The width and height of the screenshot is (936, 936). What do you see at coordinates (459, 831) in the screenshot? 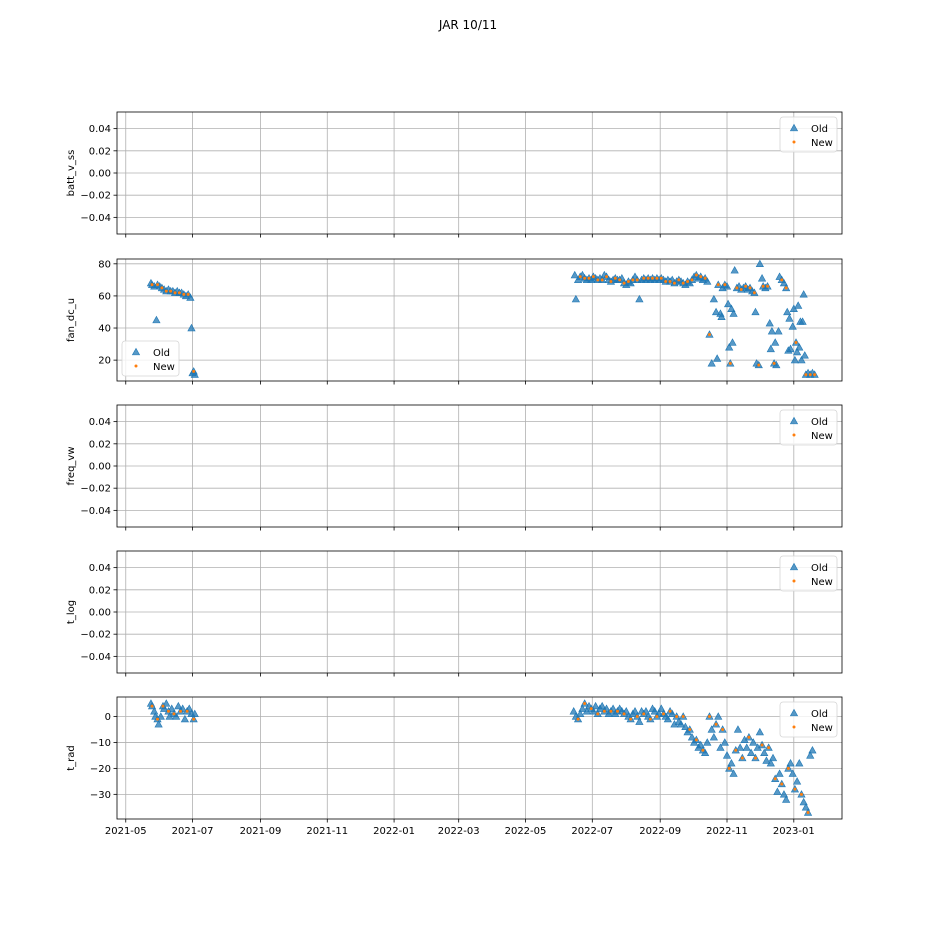
I see `x-tick-label: 2022-03` at bounding box center [459, 831].